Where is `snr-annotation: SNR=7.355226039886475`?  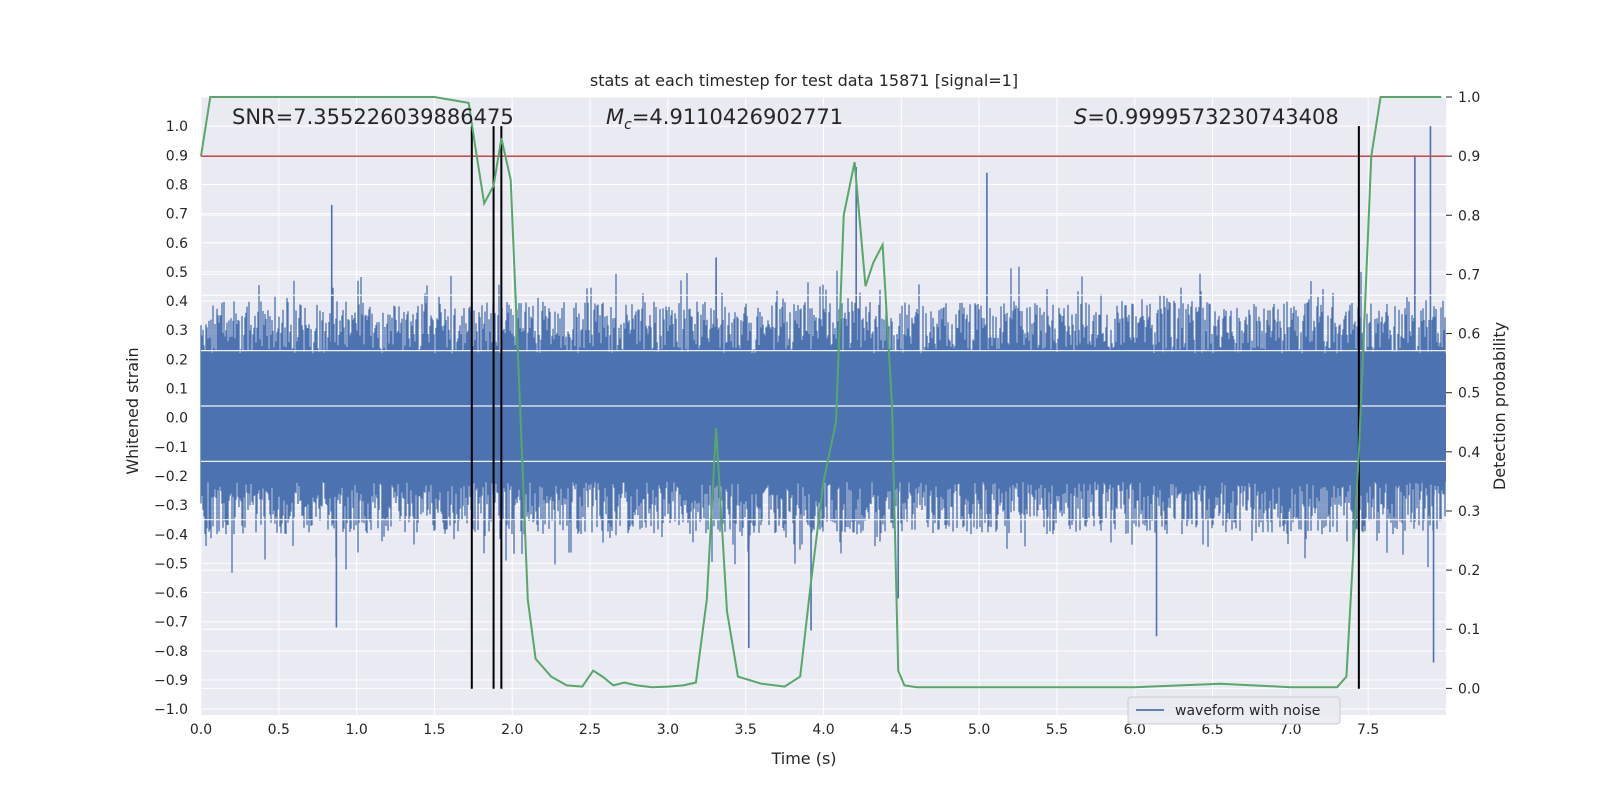
snr-annotation: SNR=7.355226039886475 is located at coordinates (373, 117).